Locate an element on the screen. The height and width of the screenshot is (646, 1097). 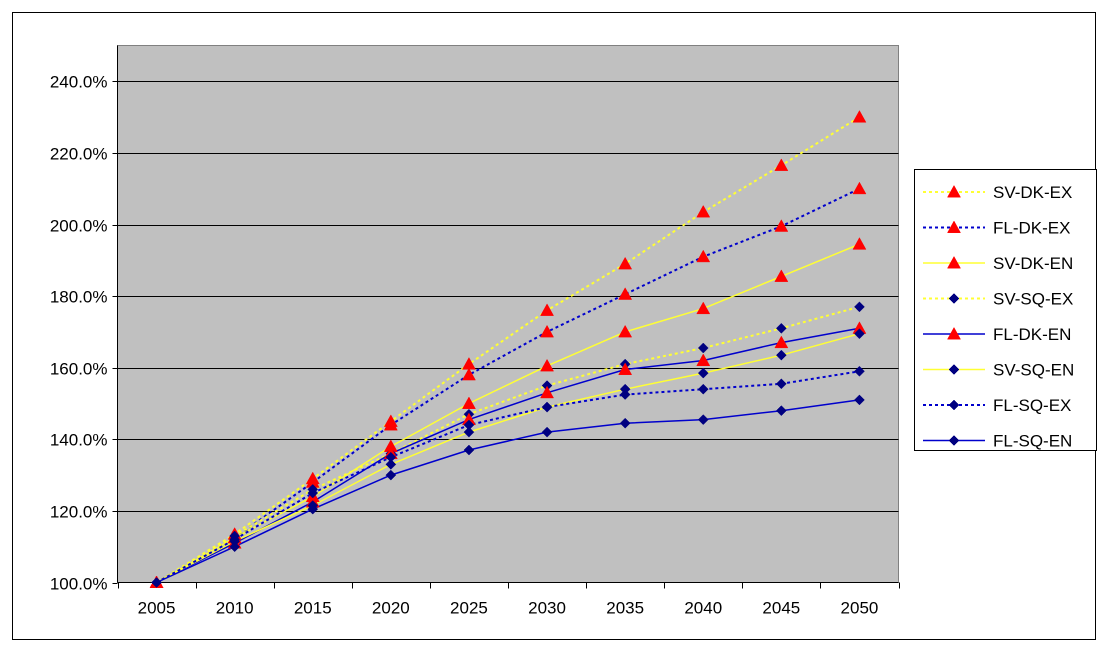
y-tick-label: 240.0% is located at coordinates (79, 82).